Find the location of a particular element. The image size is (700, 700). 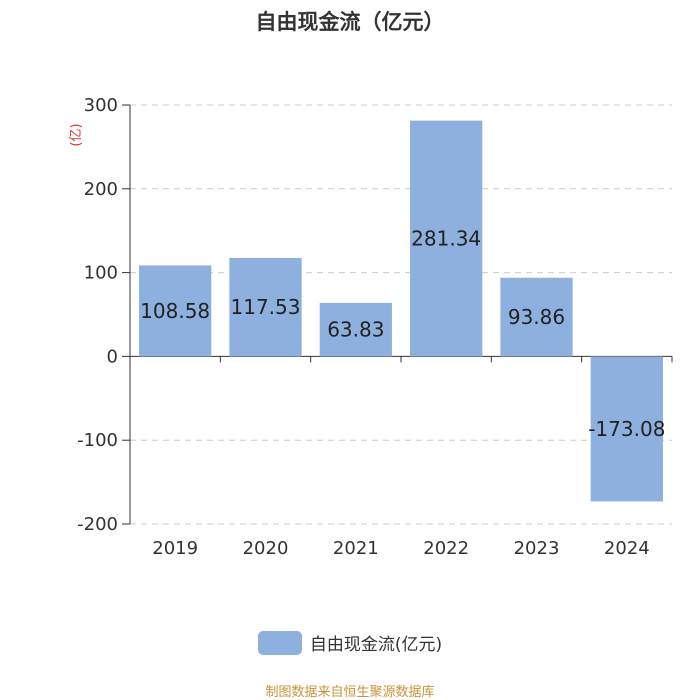

y-tick-label: -200 is located at coordinates (97, 524).